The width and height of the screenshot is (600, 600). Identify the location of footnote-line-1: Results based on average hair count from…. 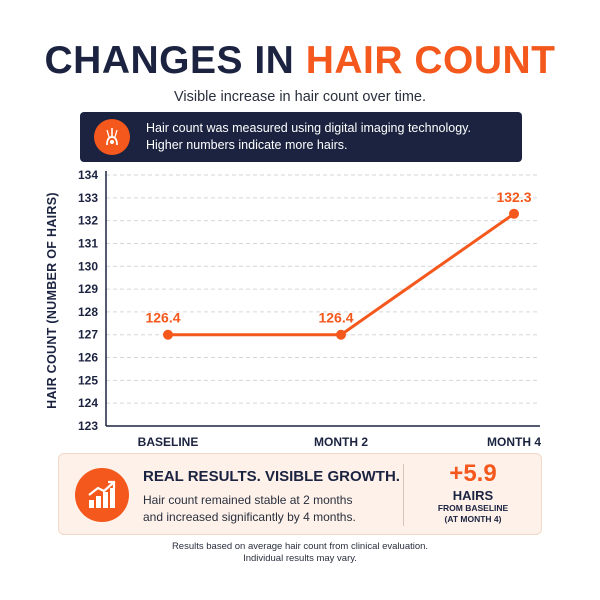
(300, 546).